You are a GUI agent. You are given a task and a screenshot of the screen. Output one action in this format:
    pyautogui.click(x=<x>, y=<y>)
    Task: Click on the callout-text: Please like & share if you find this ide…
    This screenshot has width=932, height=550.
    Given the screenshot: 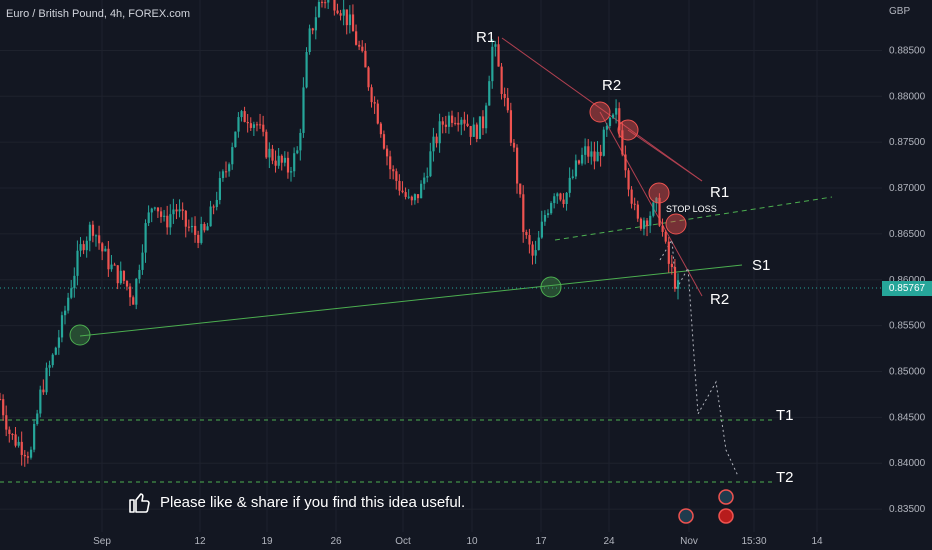 What is the action you would take?
    pyautogui.click(x=313, y=502)
    